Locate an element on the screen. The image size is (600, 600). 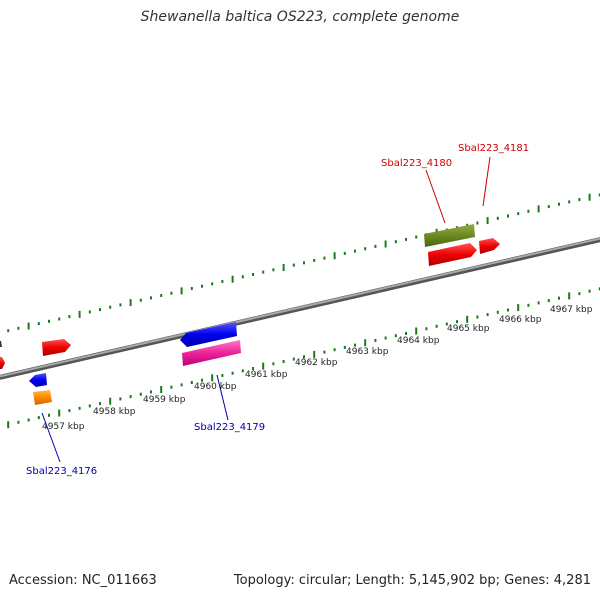
accession-text: Accession: NC_011663 is located at coordinates (83, 580).